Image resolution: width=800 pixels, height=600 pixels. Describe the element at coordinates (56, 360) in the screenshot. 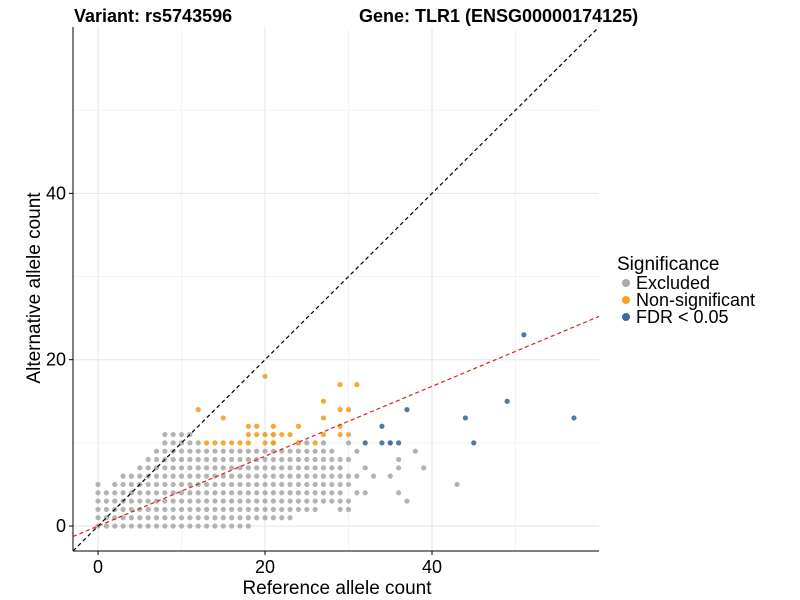

I see `y-tick-label: 20` at that location.